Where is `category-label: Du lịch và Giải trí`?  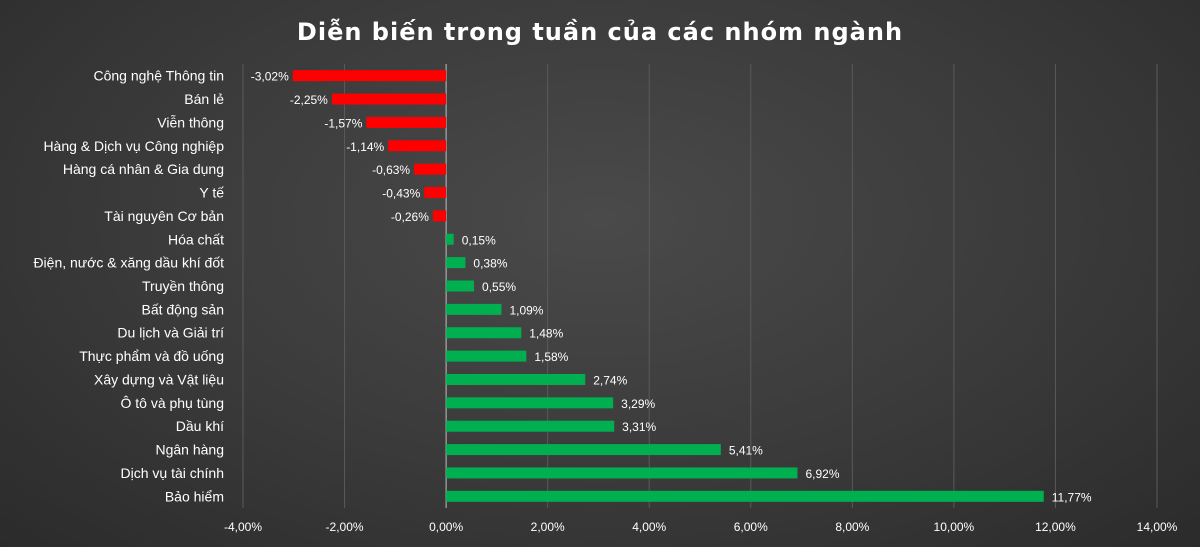 category-label: Du lịch và Giải trí is located at coordinates (170, 333).